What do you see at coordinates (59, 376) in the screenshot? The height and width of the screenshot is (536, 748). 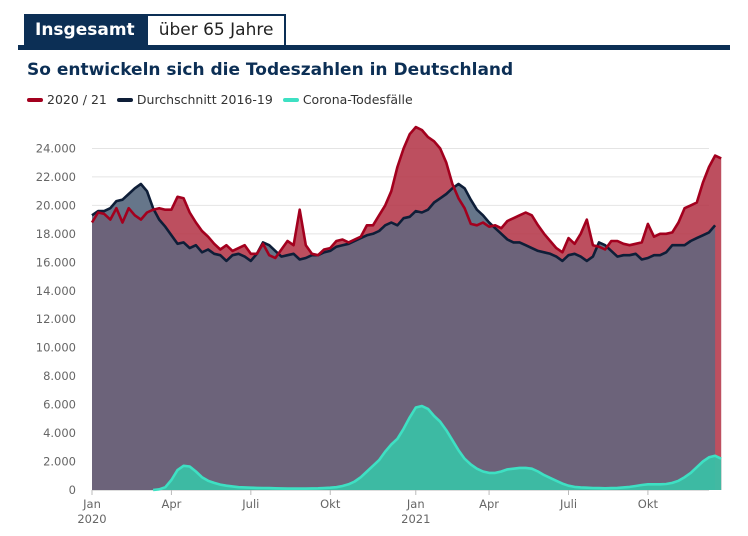 I see `y-tick-label: 8.000` at bounding box center [59, 376].